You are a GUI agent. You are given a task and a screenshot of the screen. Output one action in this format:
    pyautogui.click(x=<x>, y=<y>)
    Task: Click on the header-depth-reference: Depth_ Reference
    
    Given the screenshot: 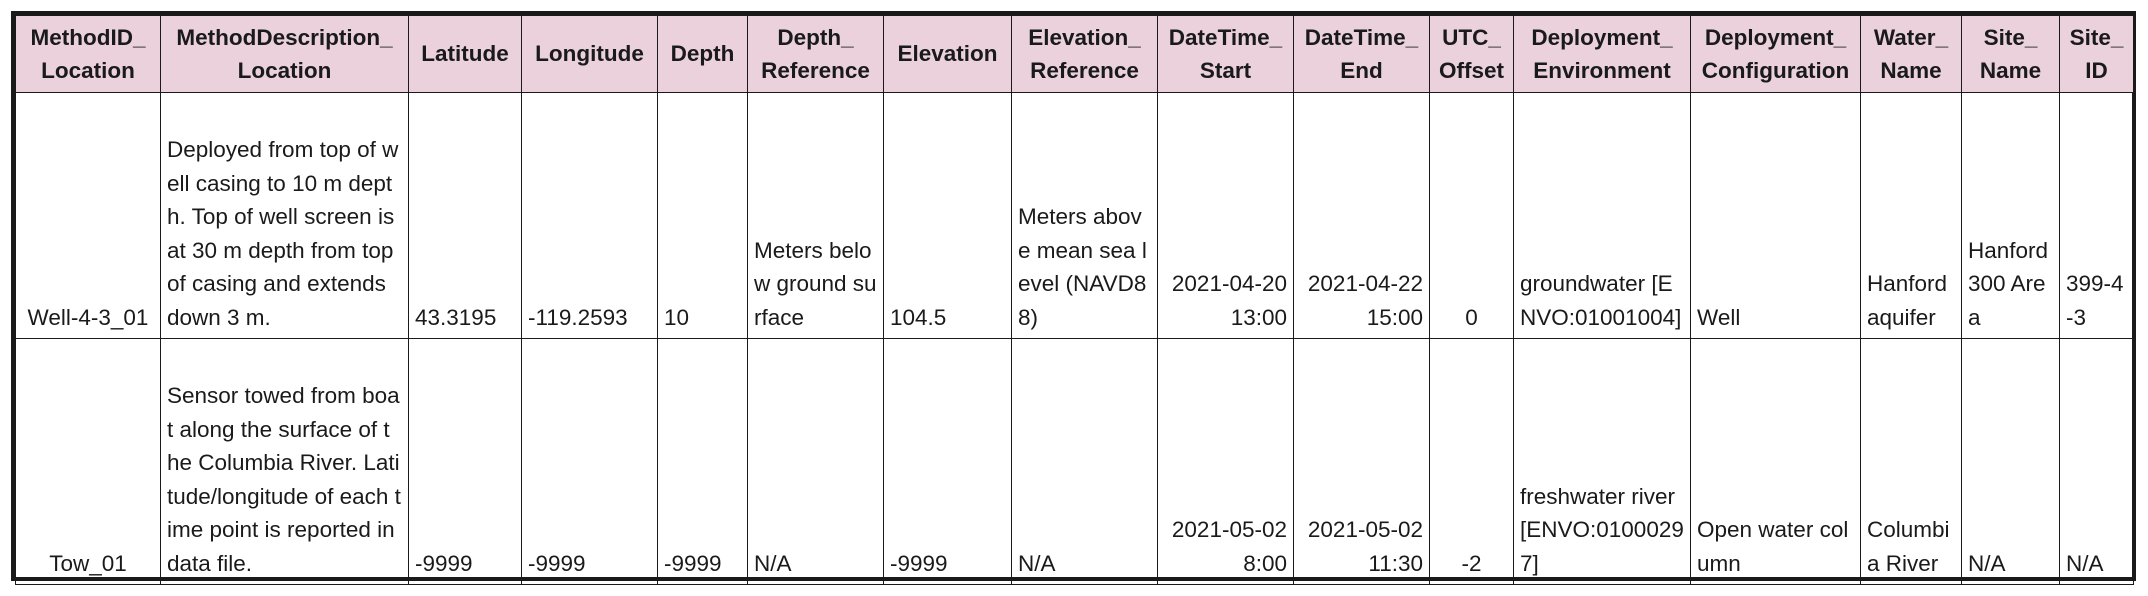 What is the action you would take?
    pyautogui.click(x=815, y=54)
    